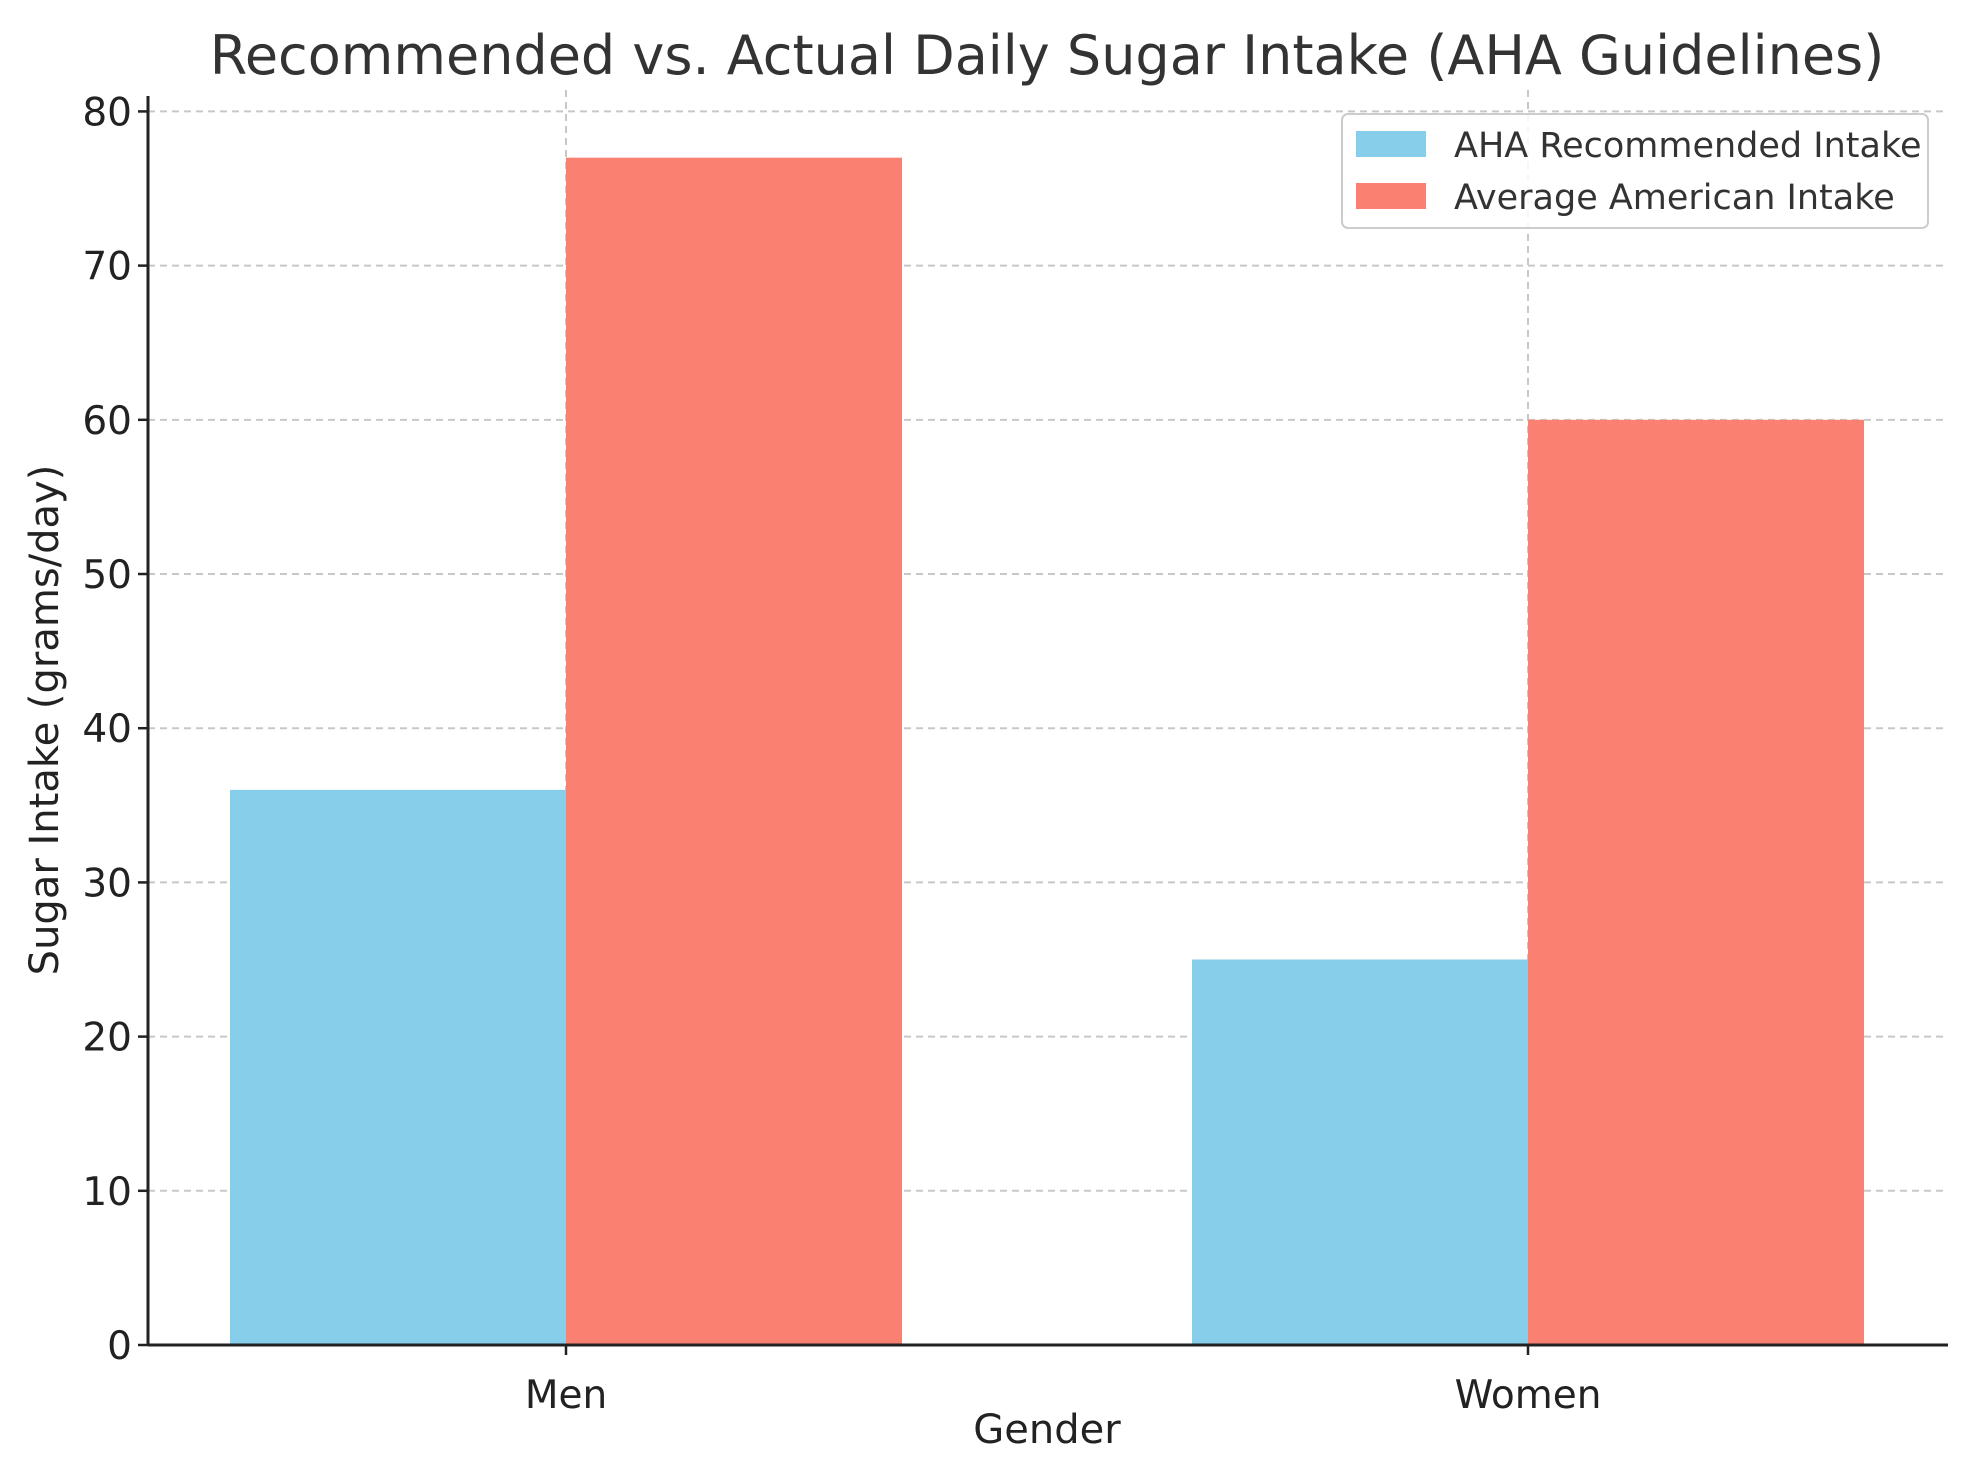 The image size is (1962, 1472). What do you see at coordinates (566, 1395) in the screenshot?
I see `x-tick-label: Men` at bounding box center [566, 1395].